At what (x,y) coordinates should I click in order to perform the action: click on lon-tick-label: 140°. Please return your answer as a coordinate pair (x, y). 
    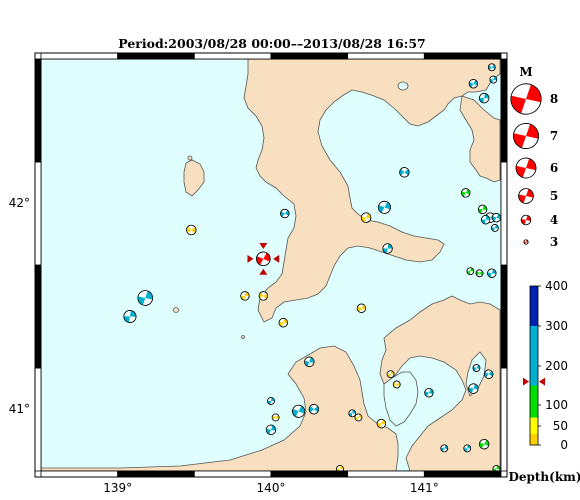
    Looking at the image, I should click on (271, 488).